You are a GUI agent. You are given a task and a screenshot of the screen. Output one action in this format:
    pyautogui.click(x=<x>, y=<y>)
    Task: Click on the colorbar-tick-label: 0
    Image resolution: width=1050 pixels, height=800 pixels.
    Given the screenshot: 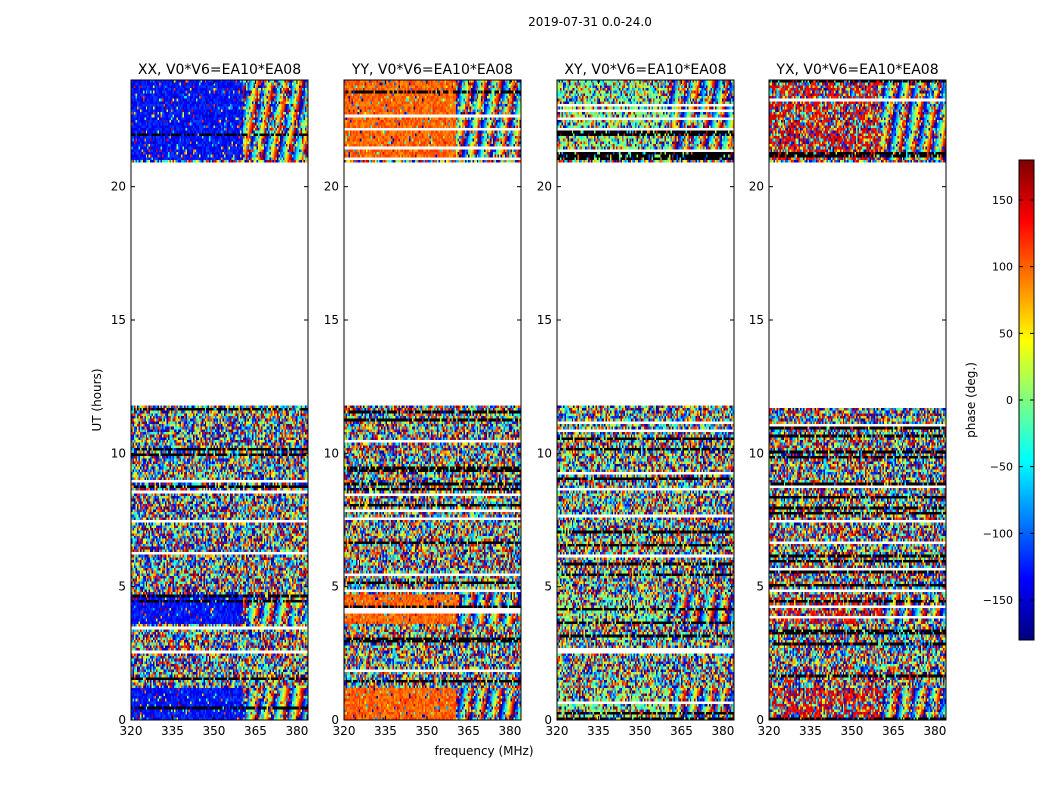 What is the action you would take?
    pyautogui.click(x=1009, y=400)
    